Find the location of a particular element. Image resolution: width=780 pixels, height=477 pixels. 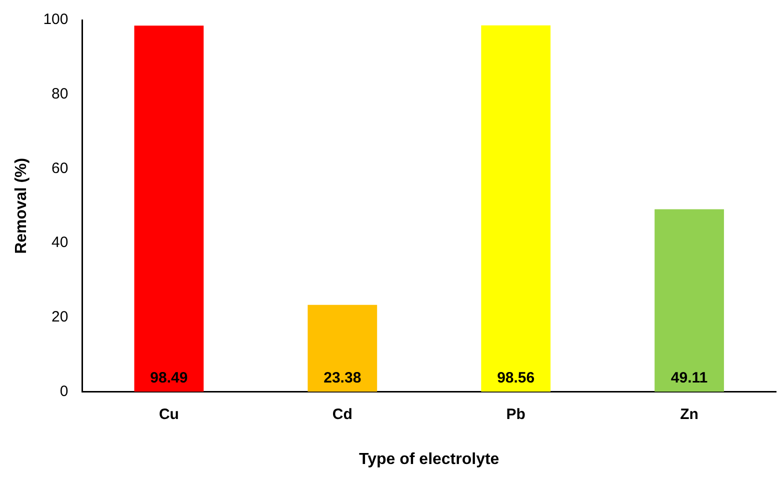

x-tick-label: Zn is located at coordinates (689, 414).